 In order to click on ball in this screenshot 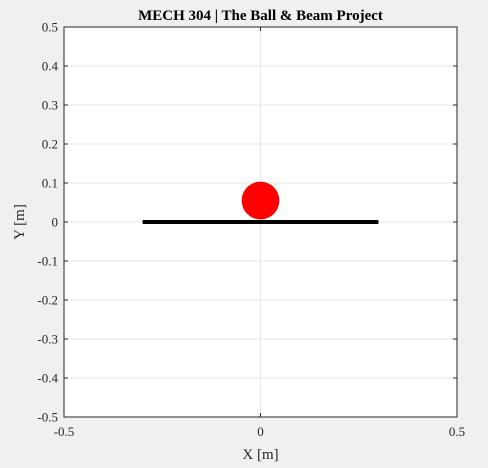, I will do `click(260, 200)`.